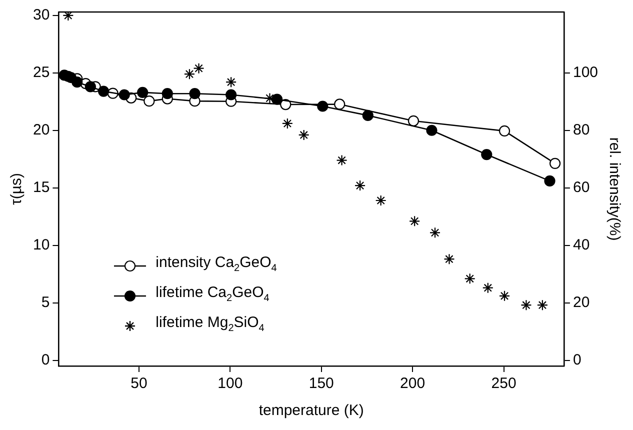 The image size is (633, 430). Describe the element at coordinates (581, 302) in the screenshot. I see `y2-tick-label: 20` at that location.